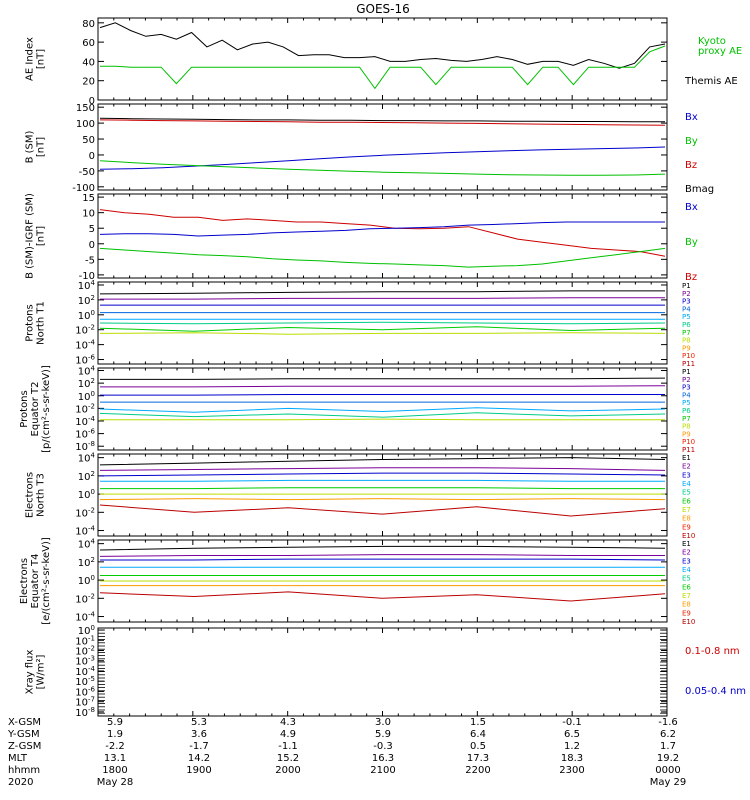 Image resolution: width=750 pixels, height=800 pixels. What do you see at coordinates (115, 746) in the screenshot?
I see `ephemeris-value: -2.2` at bounding box center [115, 746].